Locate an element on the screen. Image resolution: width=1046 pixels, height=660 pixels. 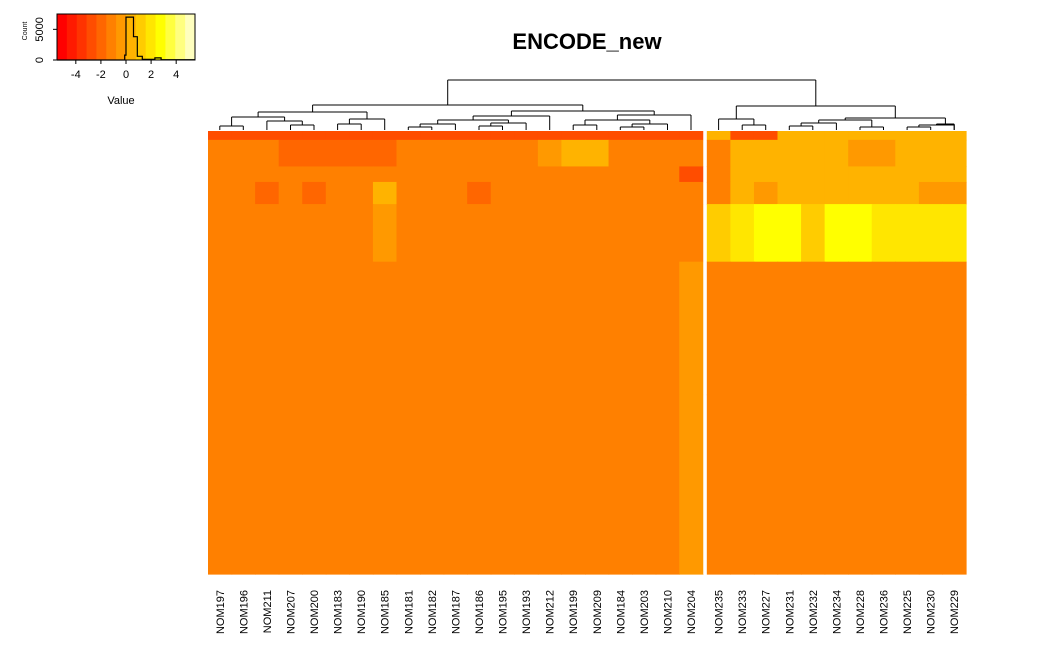
column-label: NOM212 is located at coordinates (551, 612).